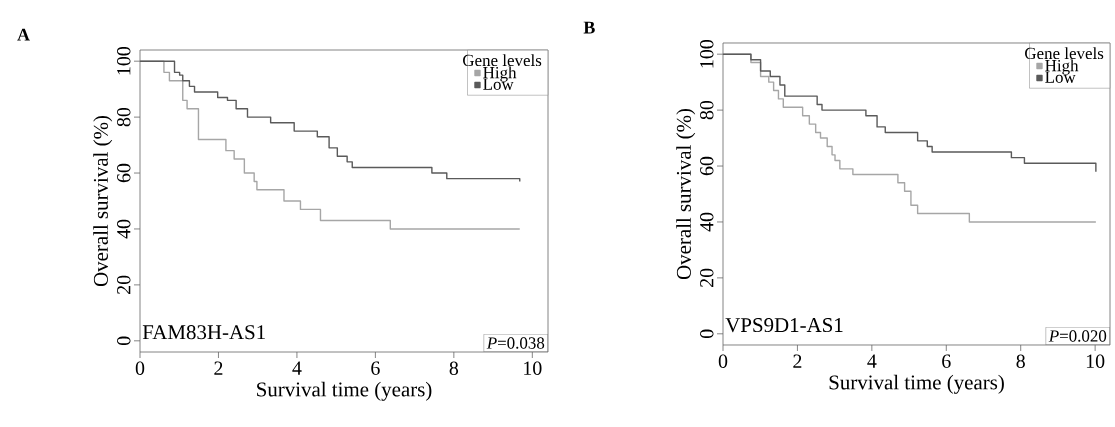 The width and height of the screenshot is (1115, 427). I want to click on chart-title: B, so click(589, 27).